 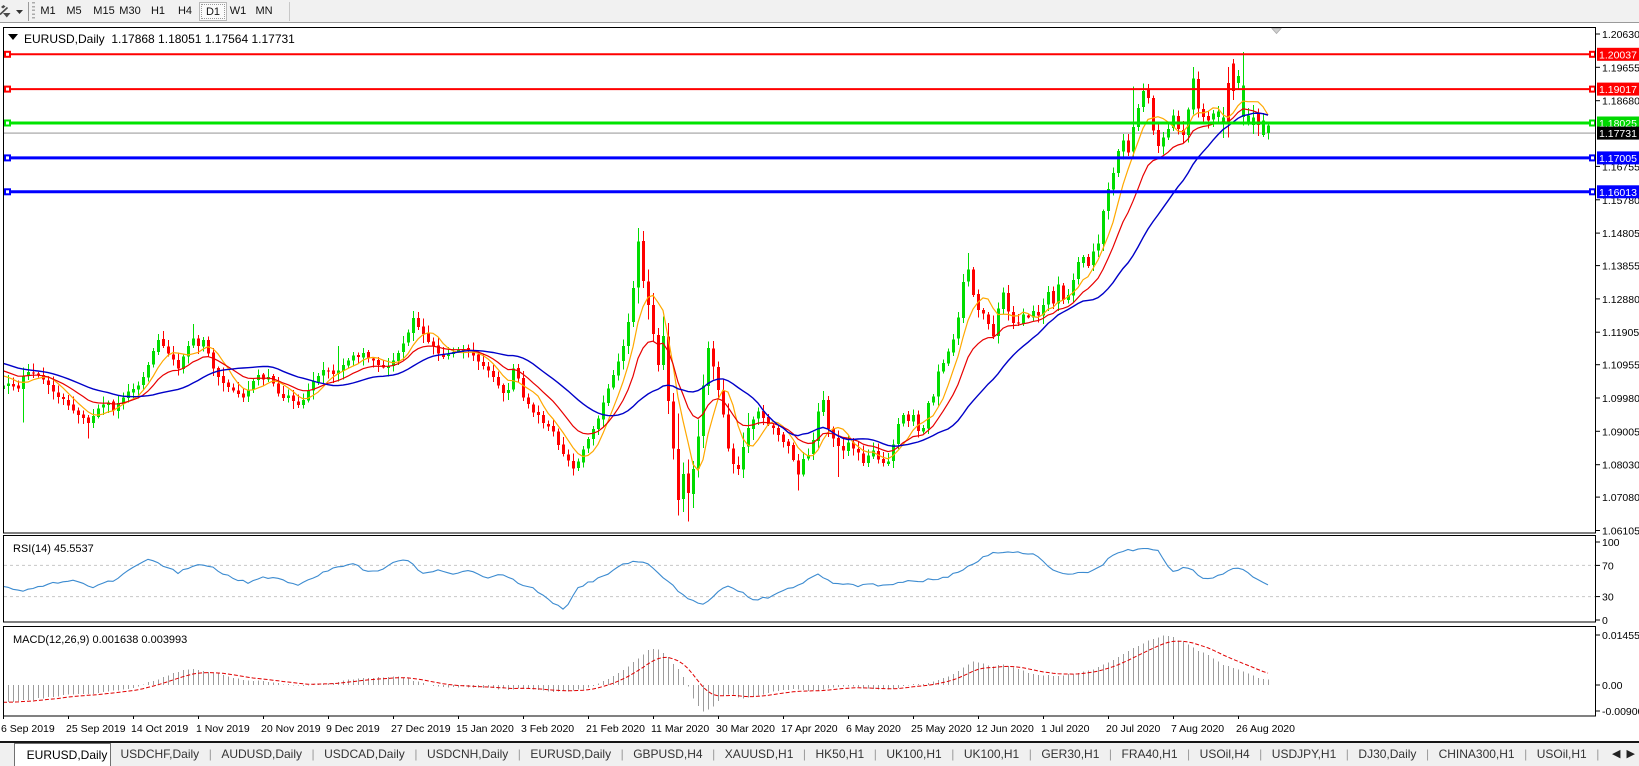 I want to click on svg-text: 1 Jul 2020, so click(x=1065, y=729).